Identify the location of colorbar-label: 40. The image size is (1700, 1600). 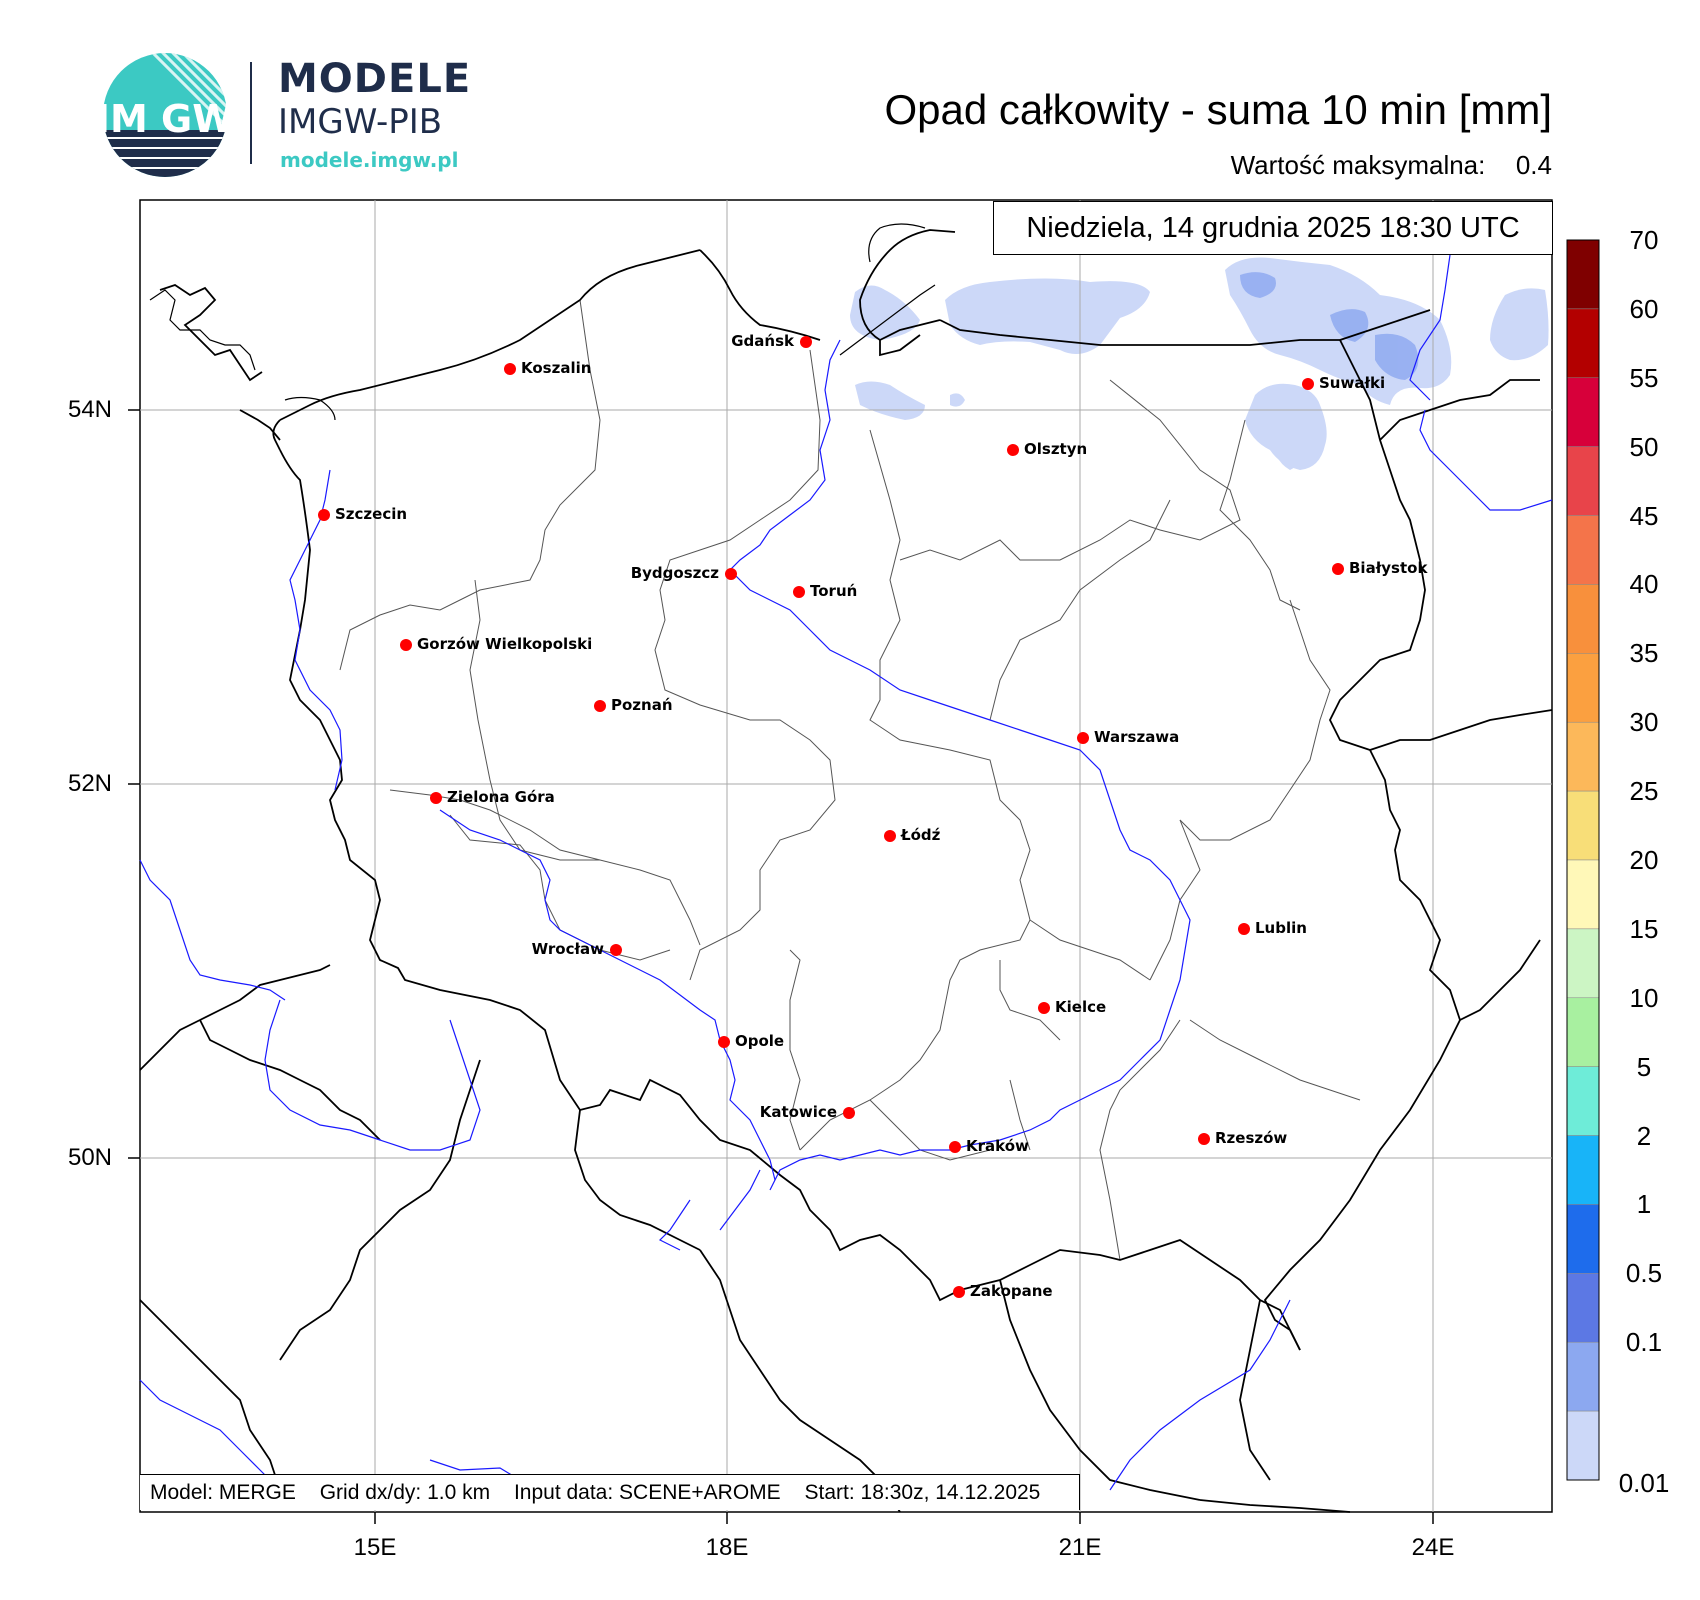
(1644, 584).